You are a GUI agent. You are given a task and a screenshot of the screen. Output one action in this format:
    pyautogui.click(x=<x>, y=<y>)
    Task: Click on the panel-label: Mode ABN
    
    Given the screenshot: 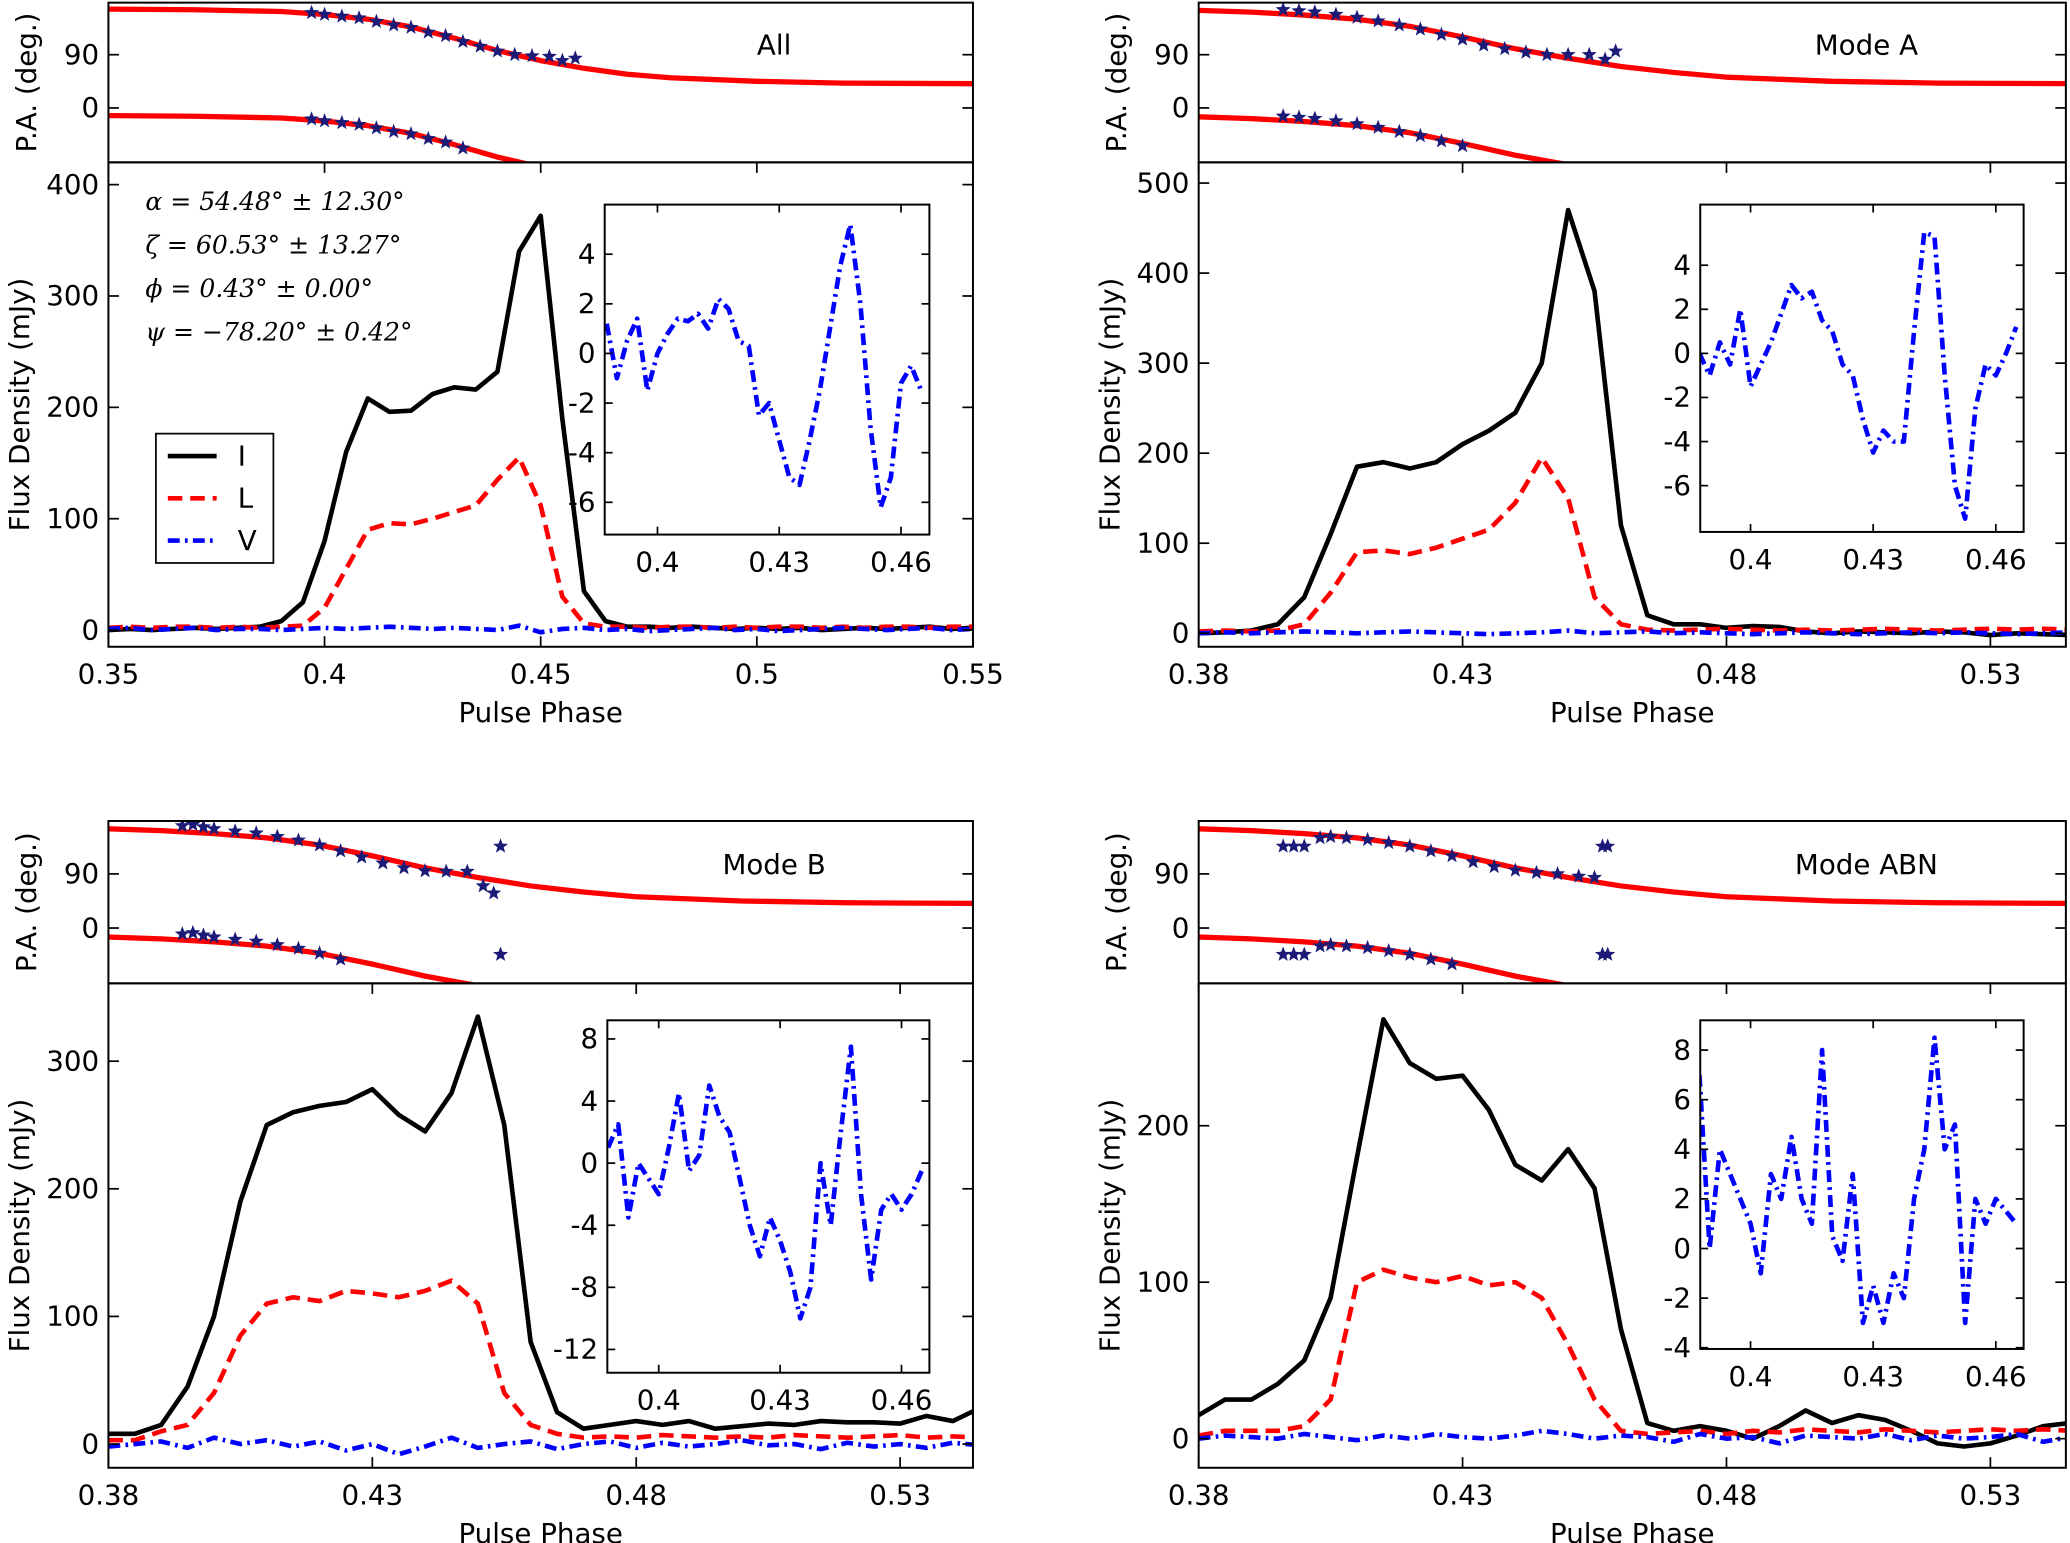 What is the action you would take?
    pyautogui.click(x=1866, y=864)
    